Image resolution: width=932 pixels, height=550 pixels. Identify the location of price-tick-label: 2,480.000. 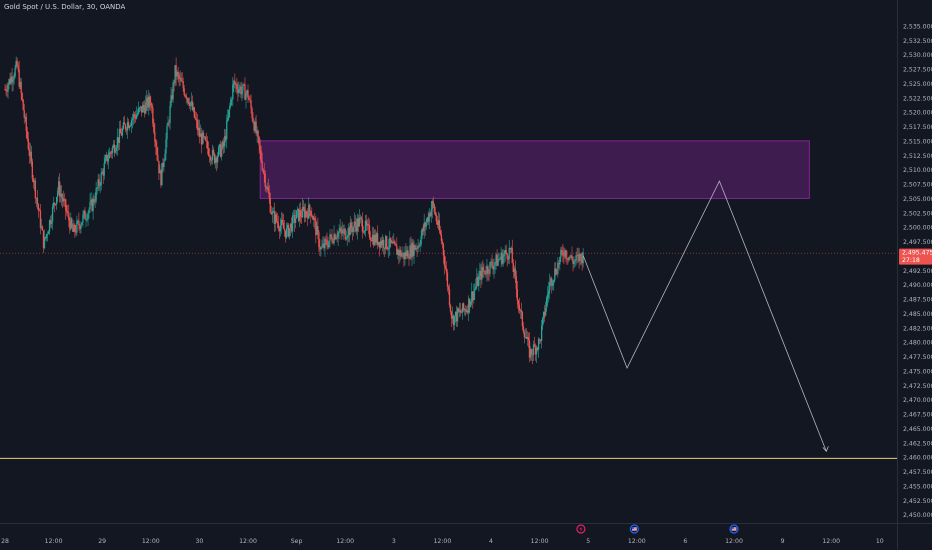
(917, 343).